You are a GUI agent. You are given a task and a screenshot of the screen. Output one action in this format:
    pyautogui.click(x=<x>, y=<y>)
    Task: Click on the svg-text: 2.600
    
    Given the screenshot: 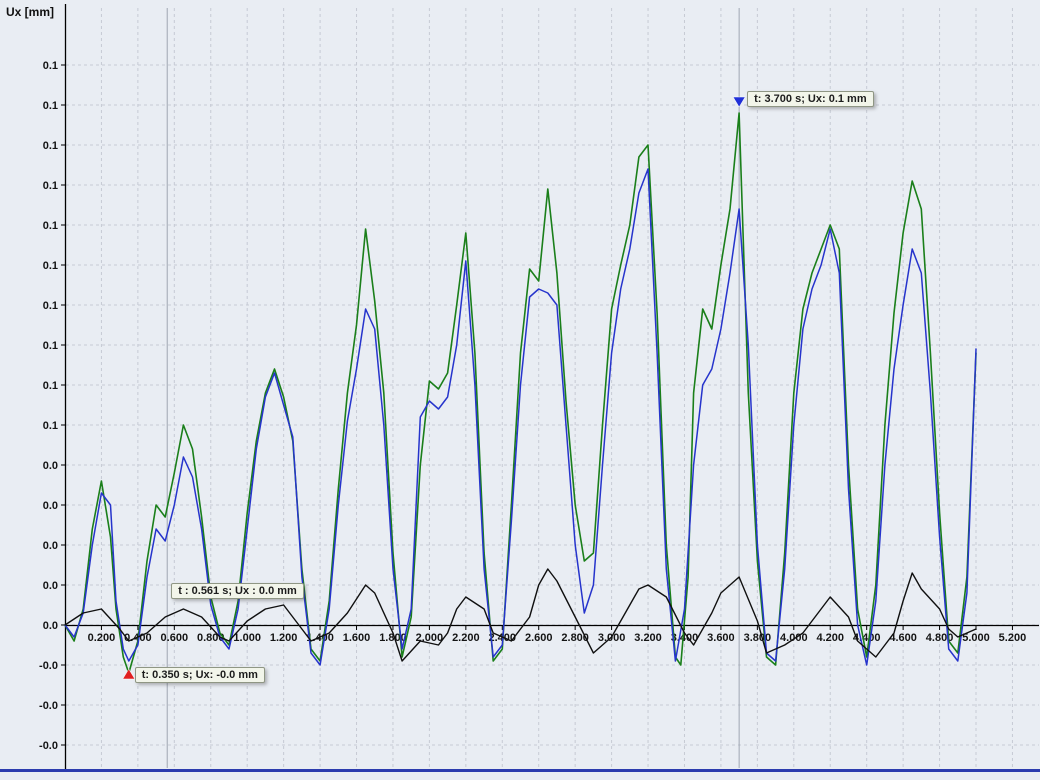 What is the action you would take?
    pyautogui.click(x=539, y=638)
    